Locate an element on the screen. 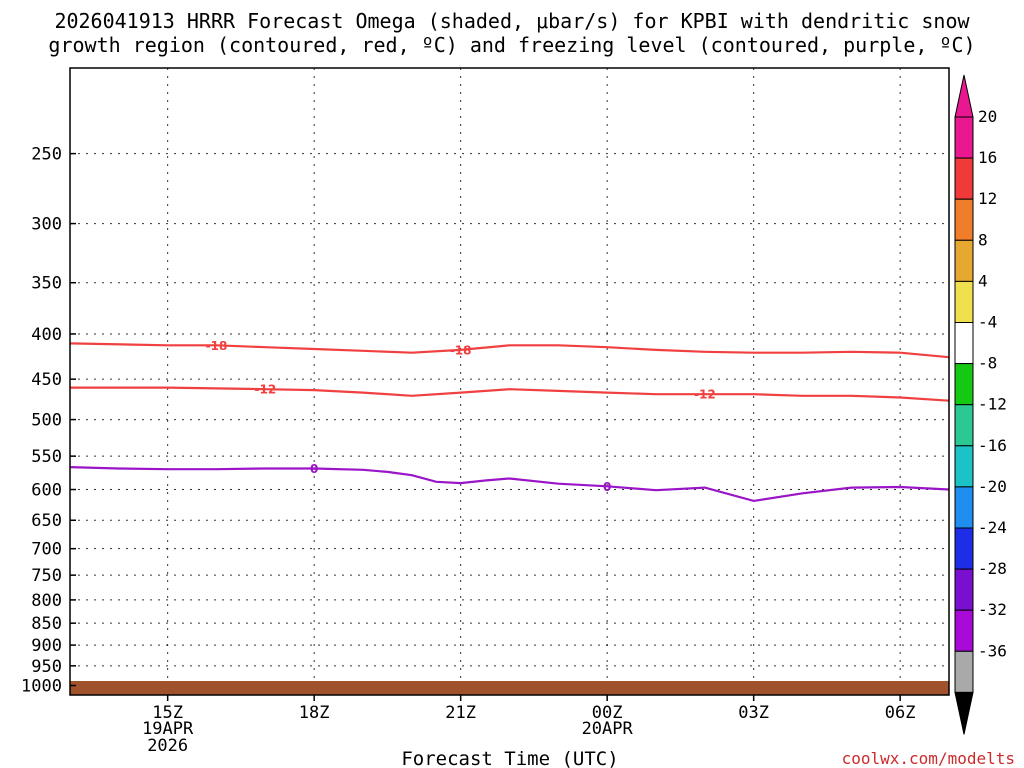 The width and height of the screenshot is (1024, 768). y-tick-label: 450 is located at coordinates (46, 380).